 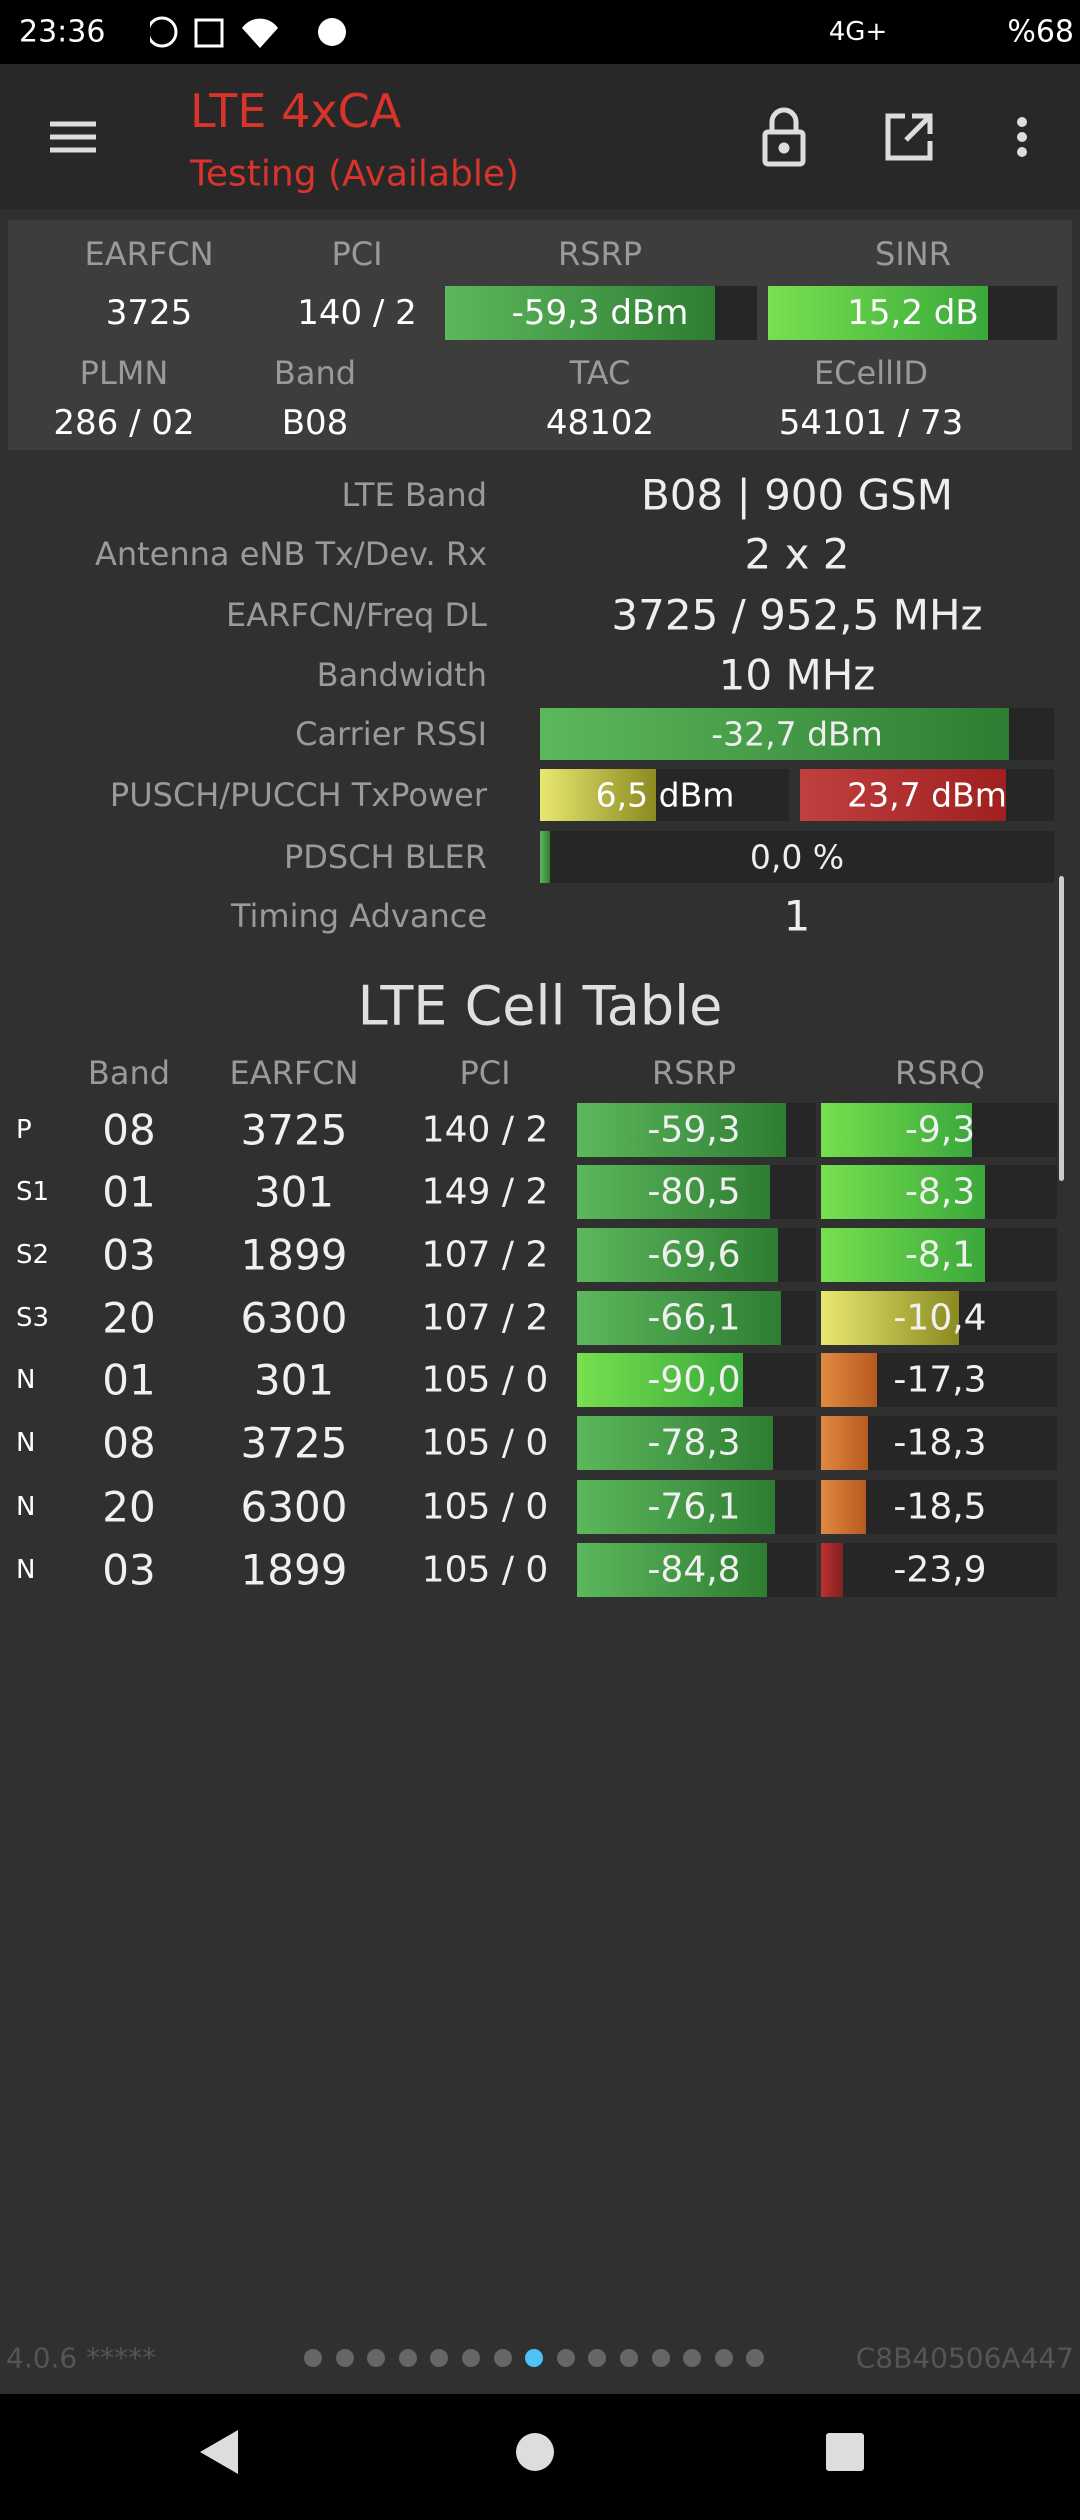 What do you see at coordinates (665, 795) in the screenshot?
I see `detail-value: 6,5 dBm` at bounding box center [665, 795].